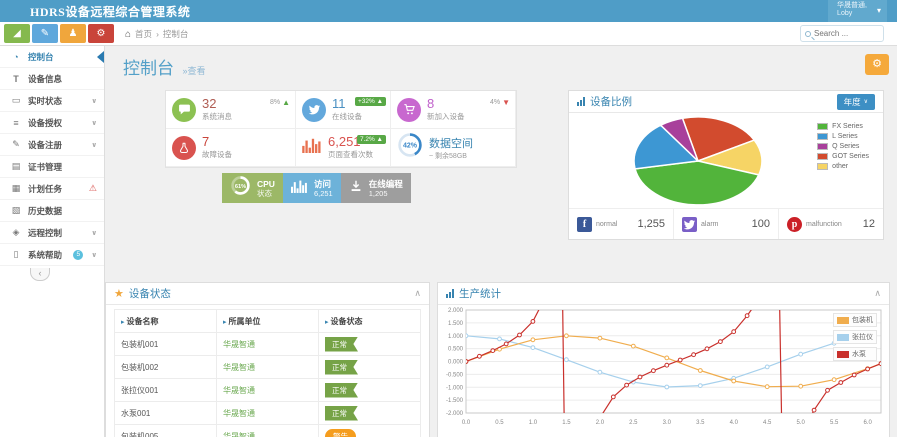 This screenshot has width=897, height=437. I want to click on sidebar-item-remote-control: ◈ 远程控制 ∨, so click(52, 233).